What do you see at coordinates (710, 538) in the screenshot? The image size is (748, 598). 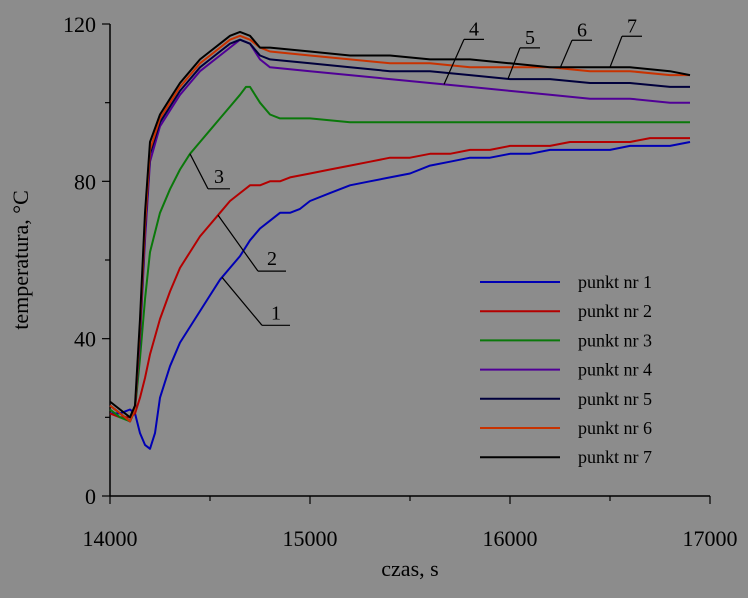 I see `x-tick-label: 17000` at bounding box center [710, 538].